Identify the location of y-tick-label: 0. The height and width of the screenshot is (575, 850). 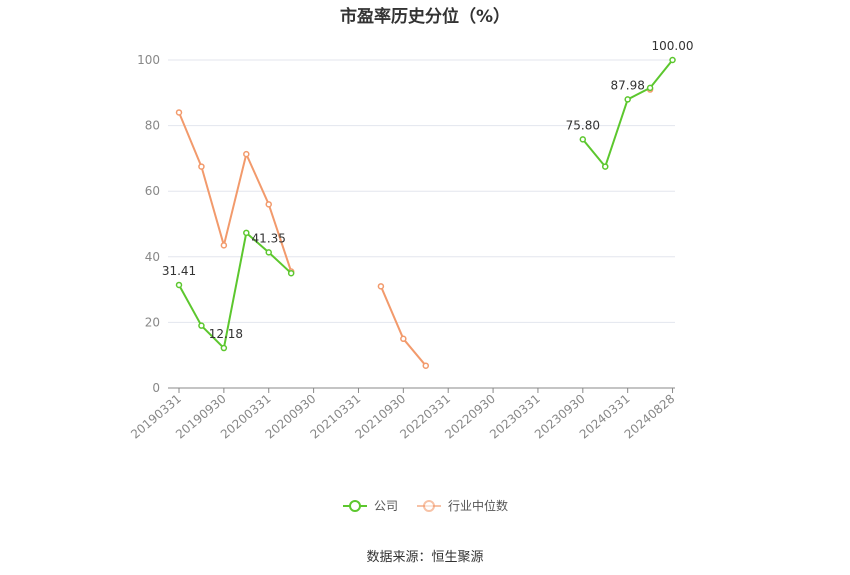
(156, 388).